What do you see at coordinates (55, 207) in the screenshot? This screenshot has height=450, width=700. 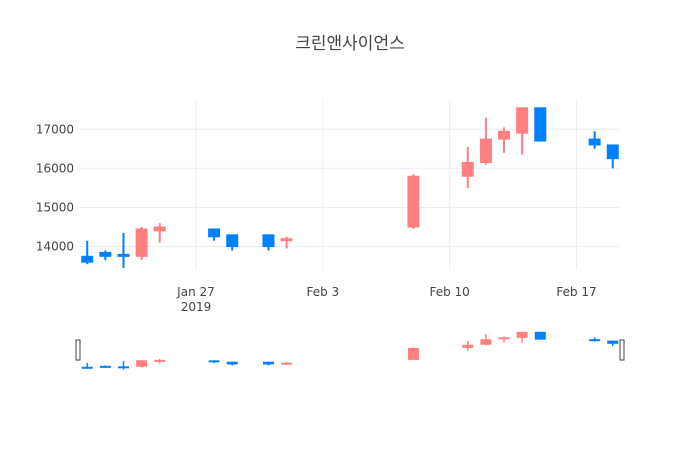 I see `y-tick-label: 15000` at bounding box center [55, 207].